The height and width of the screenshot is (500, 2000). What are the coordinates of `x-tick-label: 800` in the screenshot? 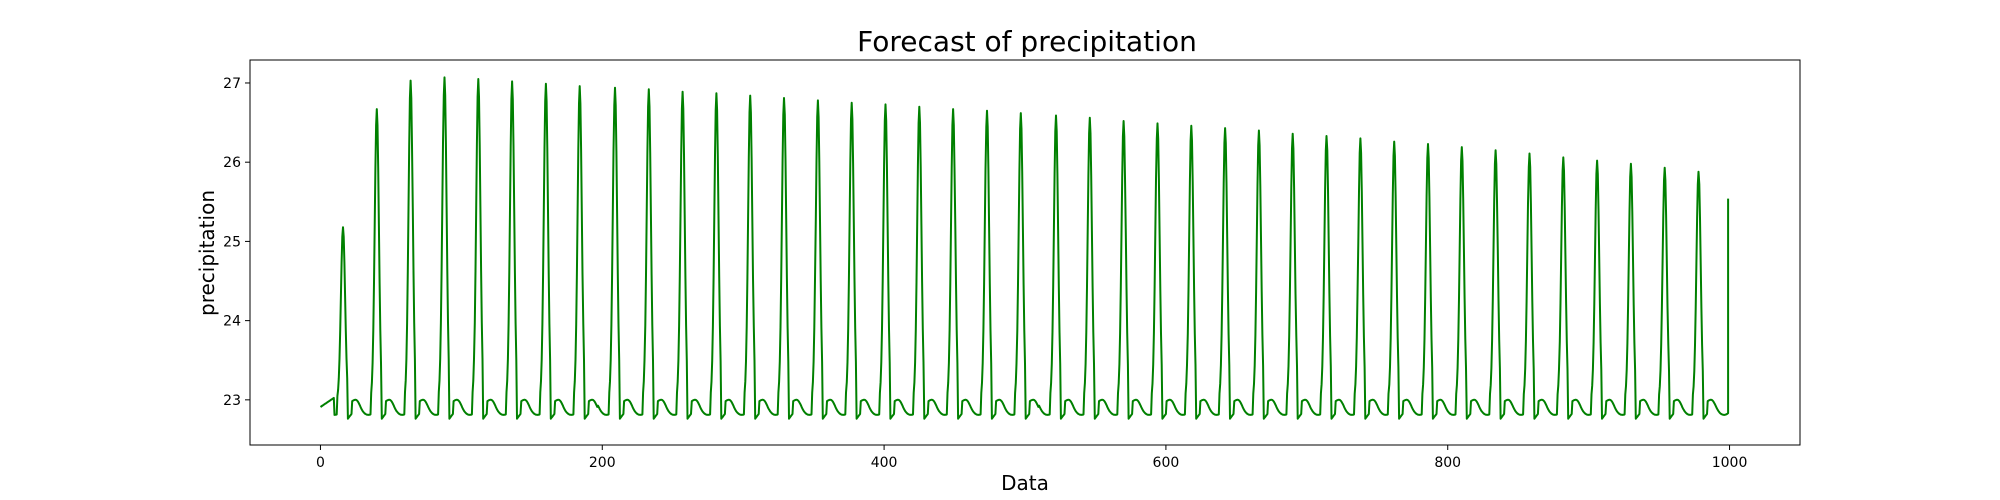 It's located at (1447, 463).